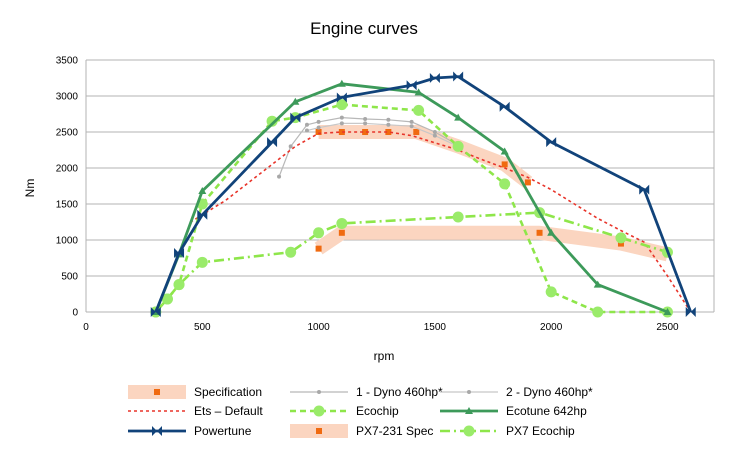  I want to click on series-specification, so click(424, 156).